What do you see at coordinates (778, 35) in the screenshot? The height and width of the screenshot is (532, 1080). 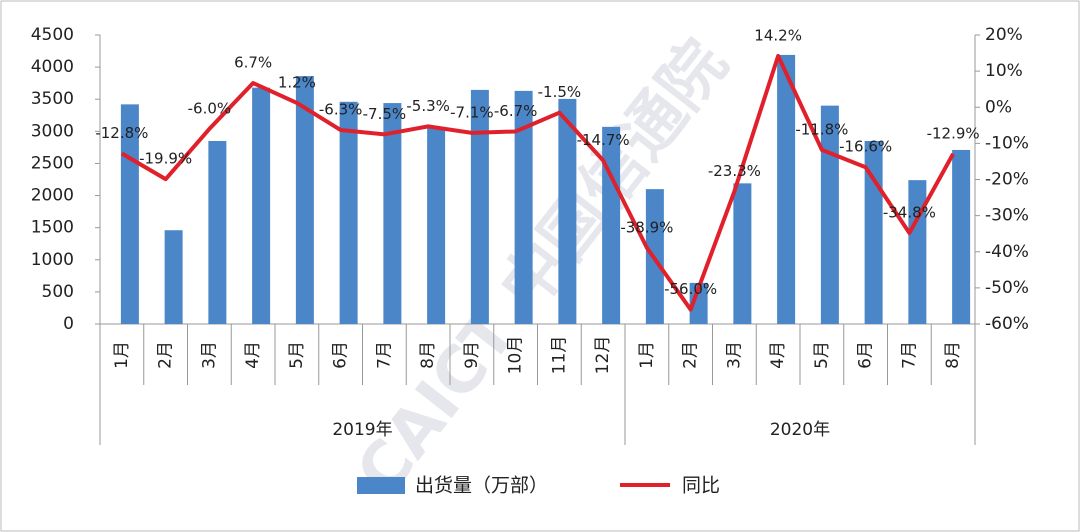 I see `data-label: 14.2%` at bounding box center [778, 35].